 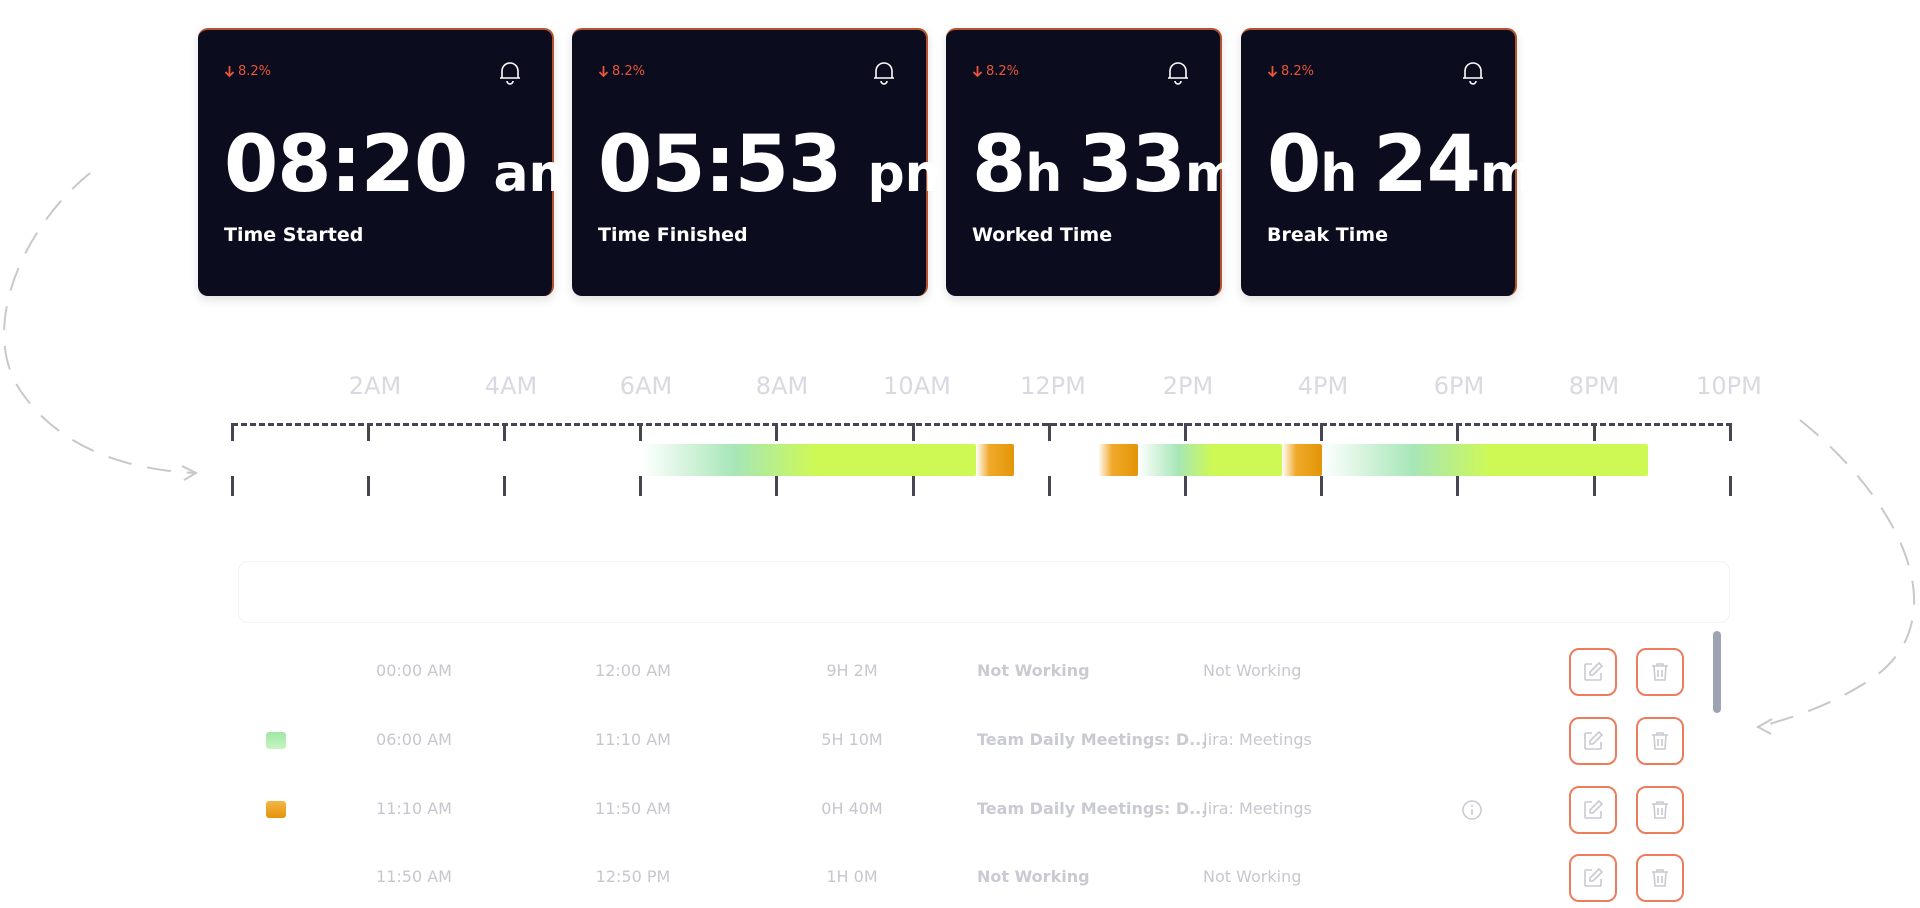 I want to click on stat-card-time-finished: 8.2% 05:53 pm Time Finished, so click(x=765, y=162).